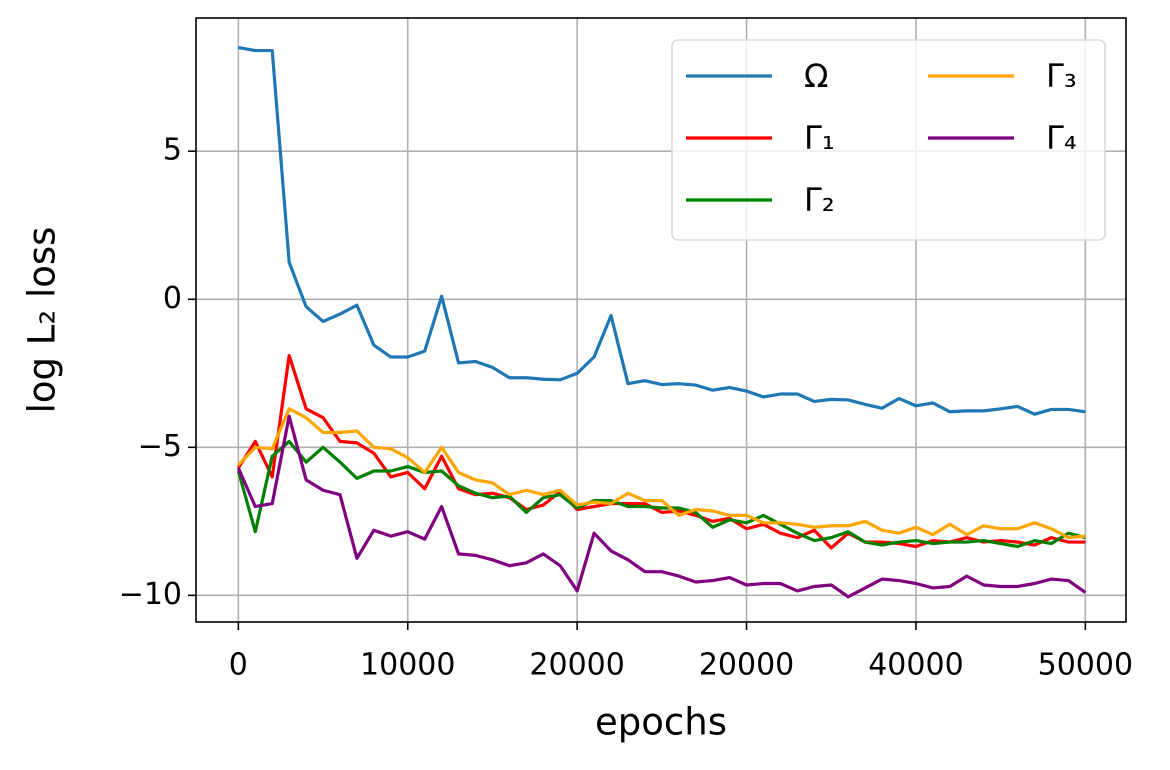  Describe the element at coordinates (150, 594) in the screenshot. I see `y-tick-label: −10` at that location.